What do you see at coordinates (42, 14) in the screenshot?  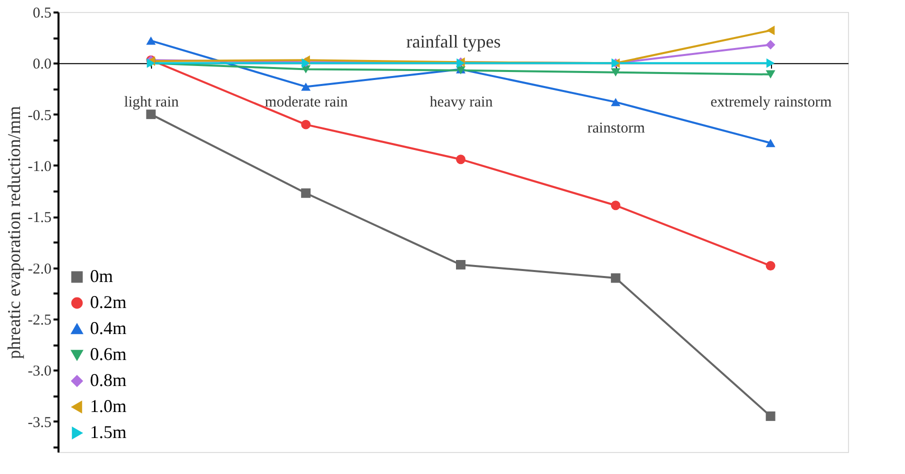 I see `y-tick-label: 0.5` at bounding box center [42, 14].